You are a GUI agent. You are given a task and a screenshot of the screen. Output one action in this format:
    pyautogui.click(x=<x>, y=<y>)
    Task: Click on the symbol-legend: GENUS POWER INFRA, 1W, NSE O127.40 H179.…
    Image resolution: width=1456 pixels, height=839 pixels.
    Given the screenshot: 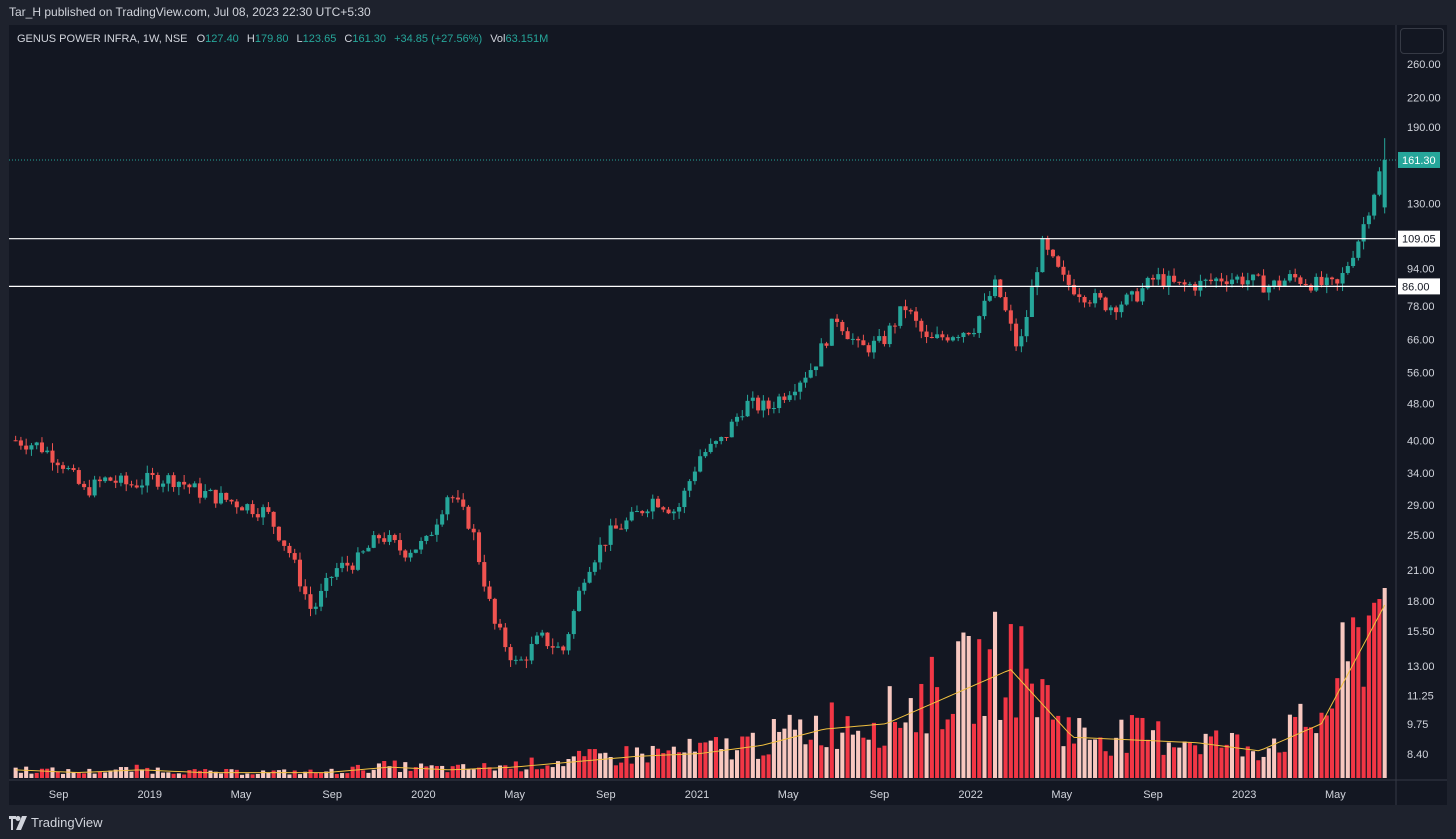 What is the action you would take?
    pyautogui.click(x=282, y=39)
    